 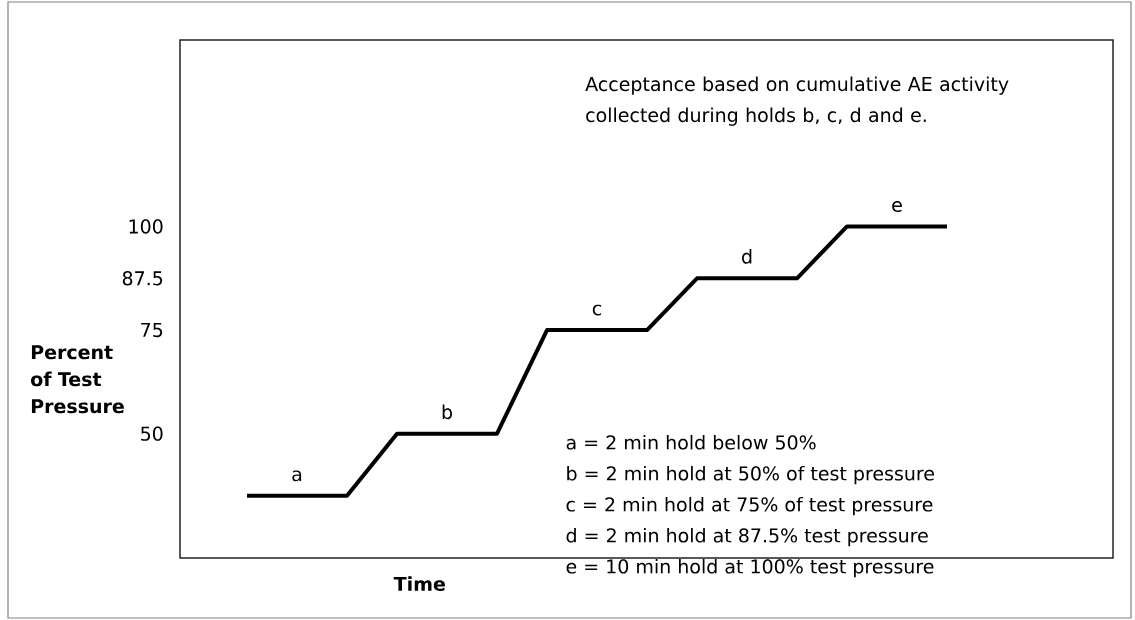 I want to click on y-tick-label: 50, so click(x=152, y=433).